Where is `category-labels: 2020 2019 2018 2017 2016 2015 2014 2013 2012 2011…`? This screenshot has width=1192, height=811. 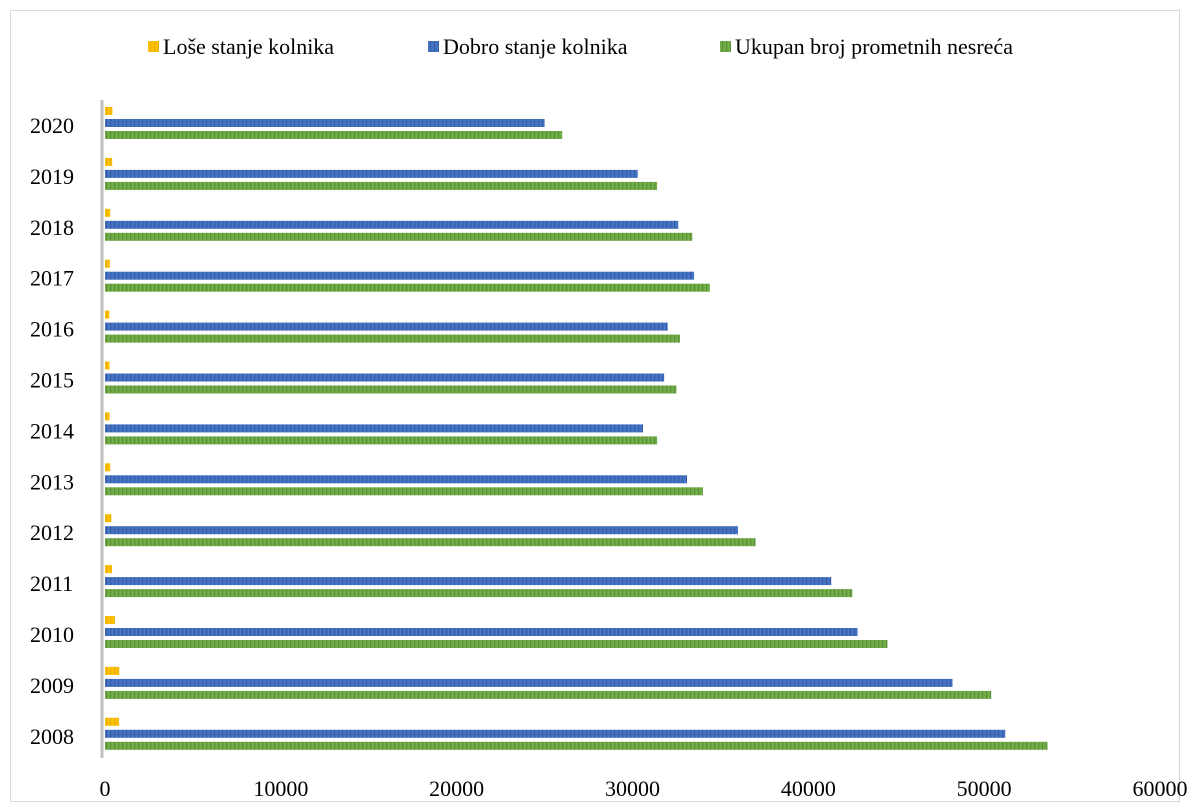
category-labels: 2020 2019 2018 2017 2016 2015 2014 2013 2012 2011… is located at coordinates (52, 431).